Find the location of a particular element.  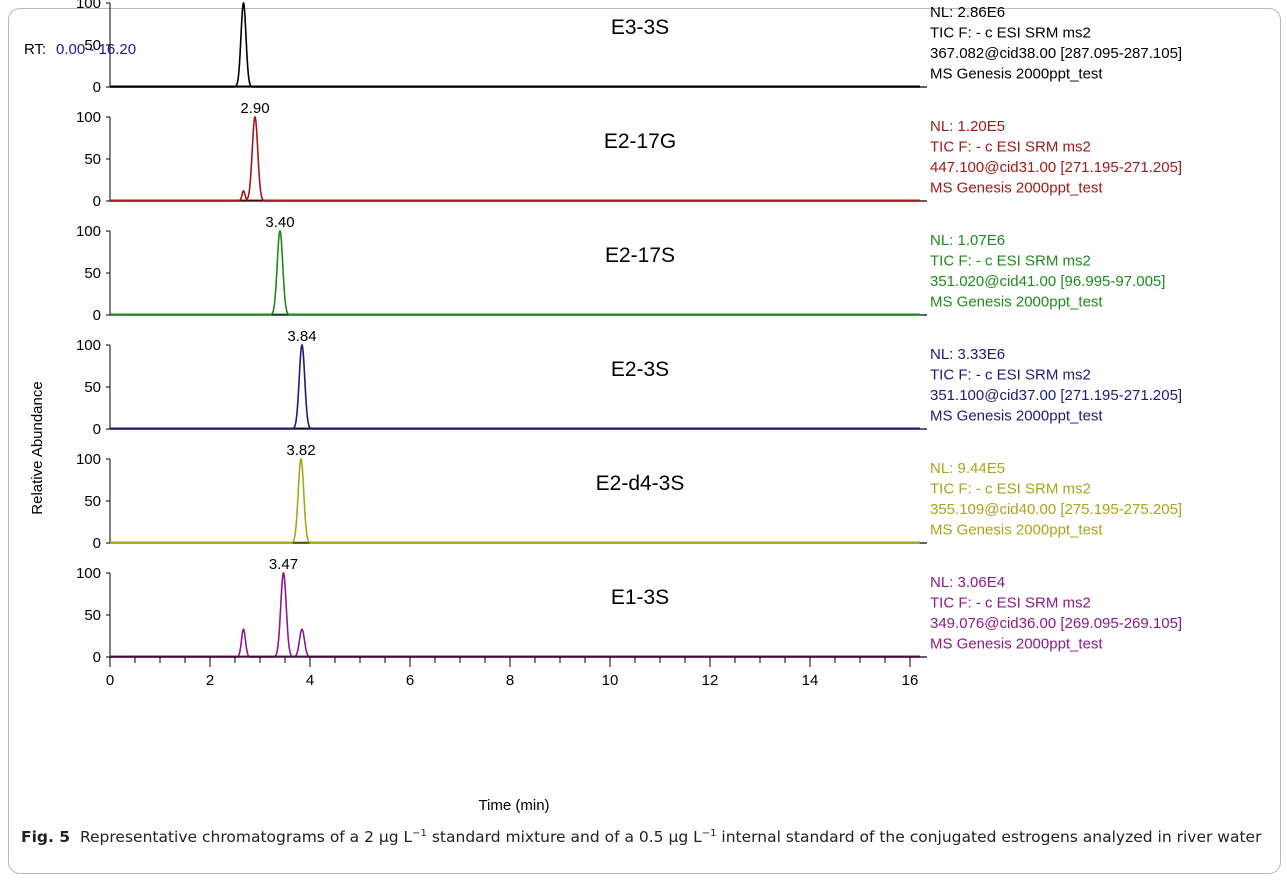

x-tick-label: 16 is located at coordinates (910, 680).